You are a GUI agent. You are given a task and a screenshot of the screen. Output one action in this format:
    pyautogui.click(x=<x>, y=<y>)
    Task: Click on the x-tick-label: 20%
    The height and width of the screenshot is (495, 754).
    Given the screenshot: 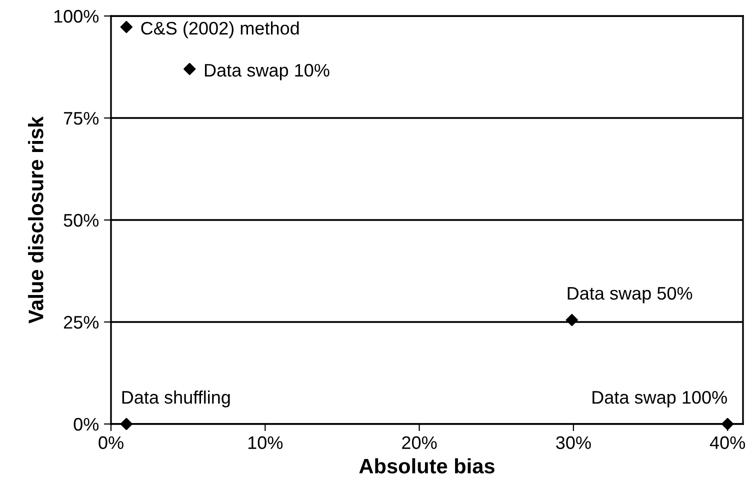 What is the action you would take?
    pyautogui.click(x=419, y=443)
    